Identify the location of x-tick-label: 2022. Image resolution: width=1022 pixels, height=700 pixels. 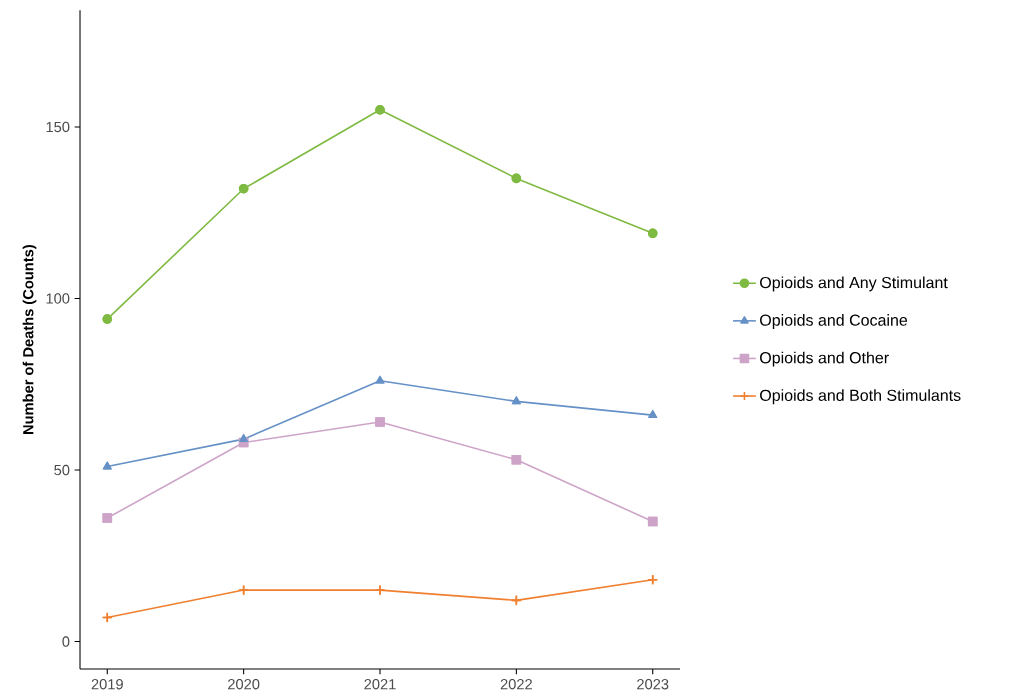
(516, 684).